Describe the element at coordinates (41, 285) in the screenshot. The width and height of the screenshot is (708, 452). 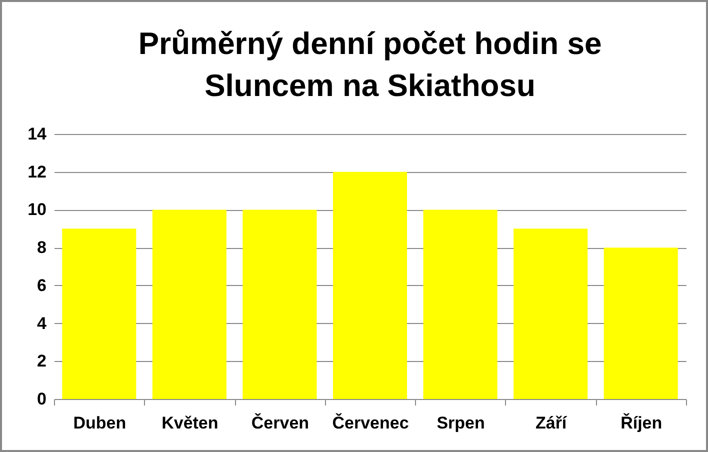
I see `y-tick-label: 6` at that location.